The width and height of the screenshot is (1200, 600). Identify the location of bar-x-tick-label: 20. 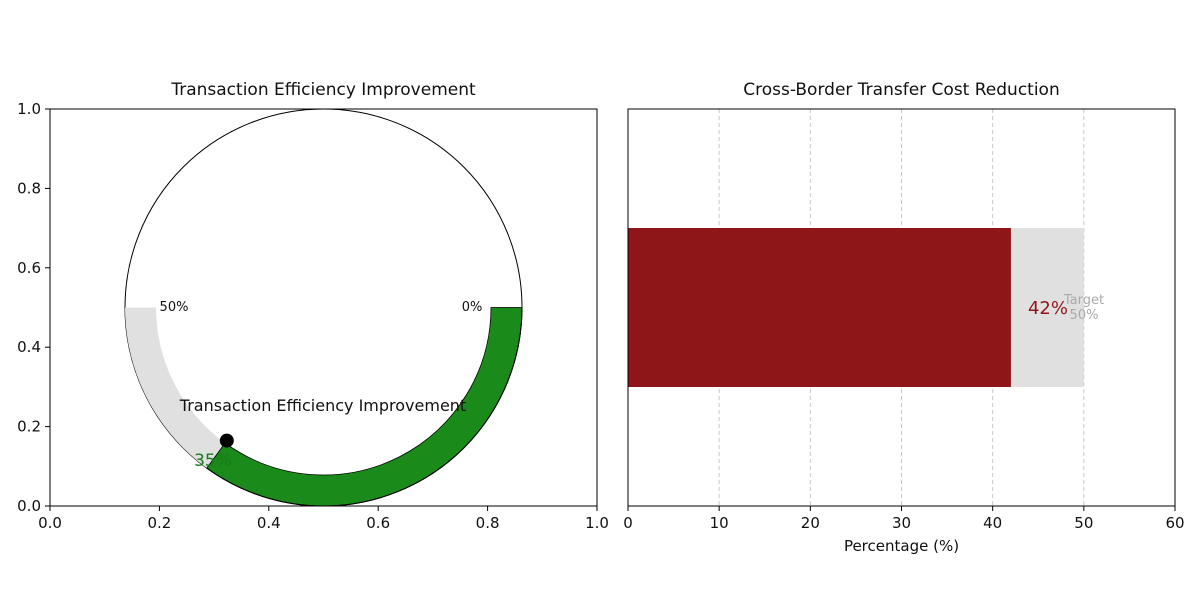
(810, 523).